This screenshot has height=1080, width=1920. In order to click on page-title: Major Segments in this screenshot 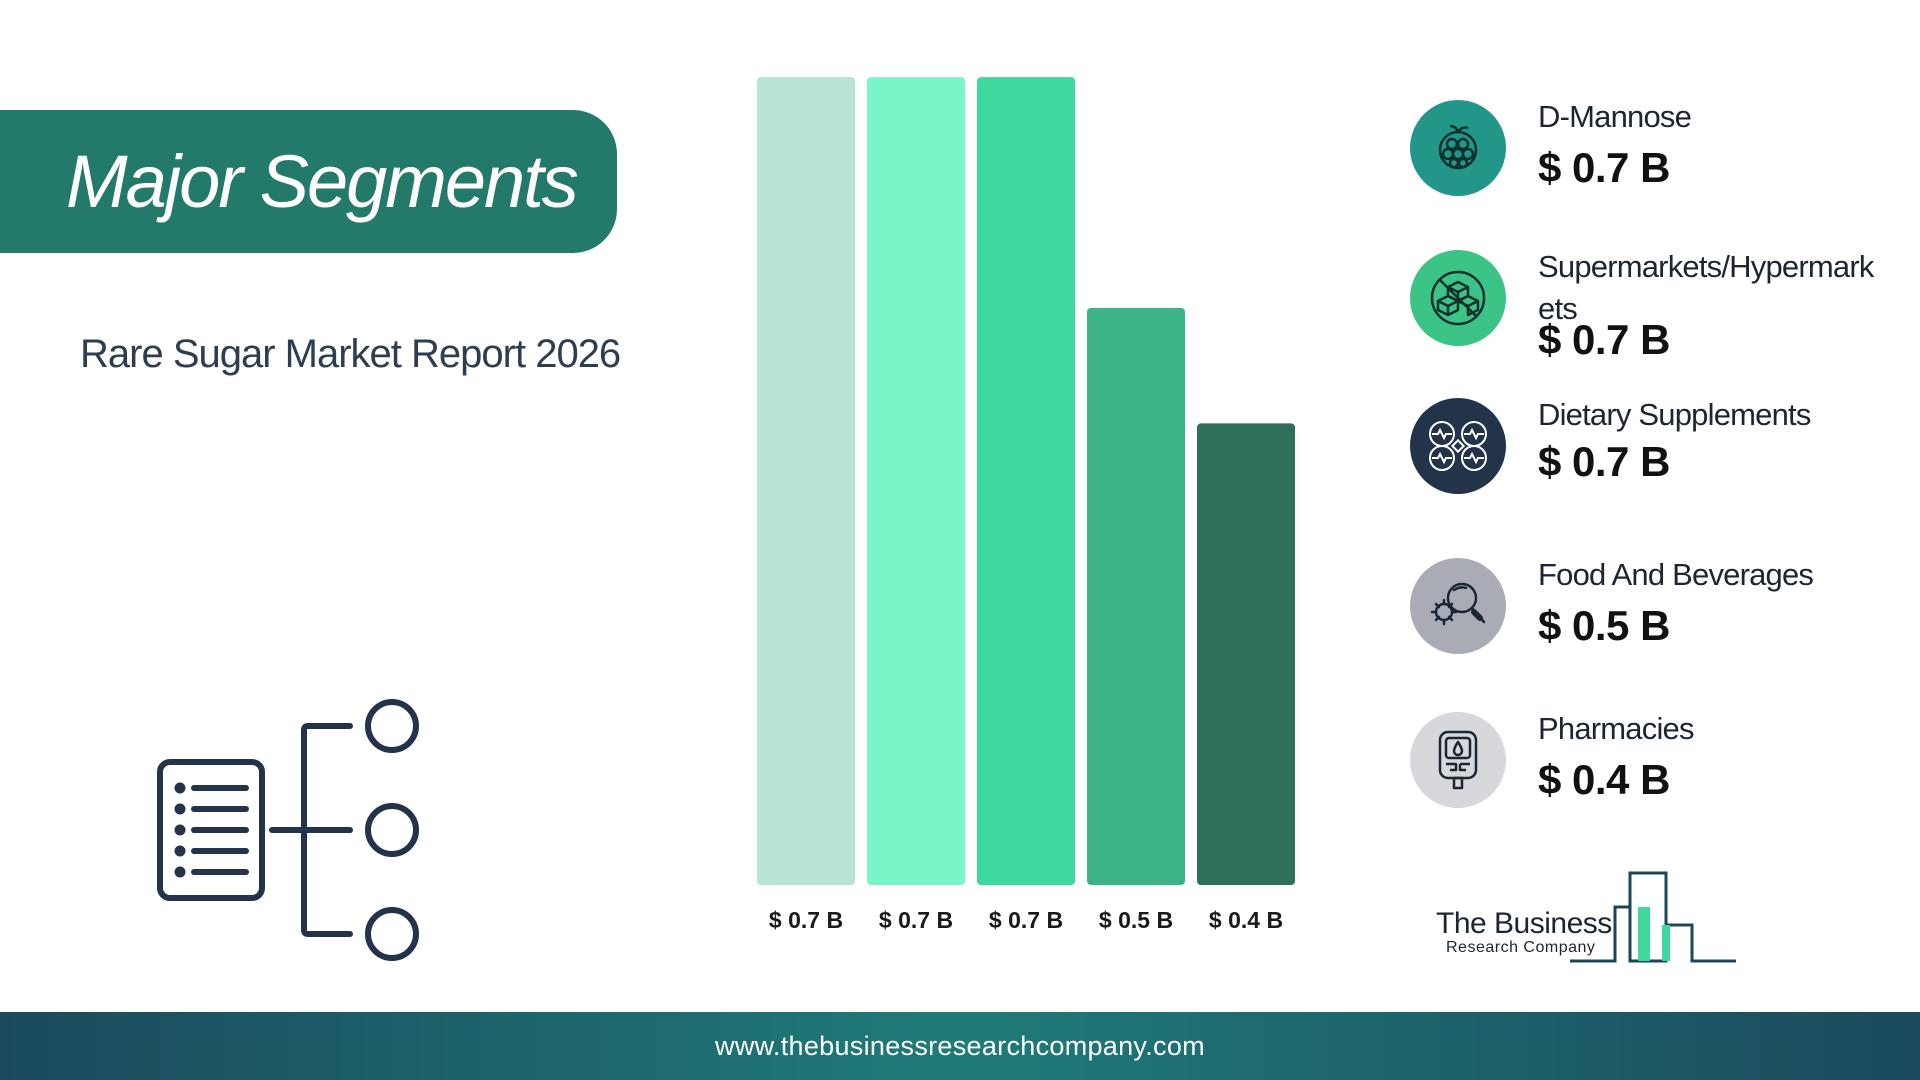, I will do `click(322, 181)`.